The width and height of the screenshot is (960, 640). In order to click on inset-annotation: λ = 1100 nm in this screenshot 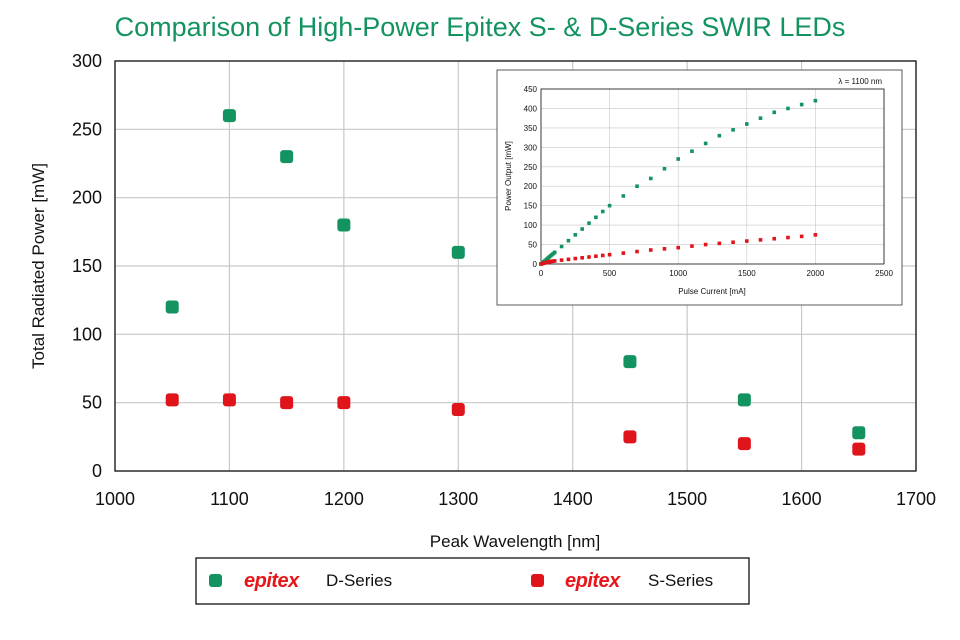, I will do `click(860, 81)`.